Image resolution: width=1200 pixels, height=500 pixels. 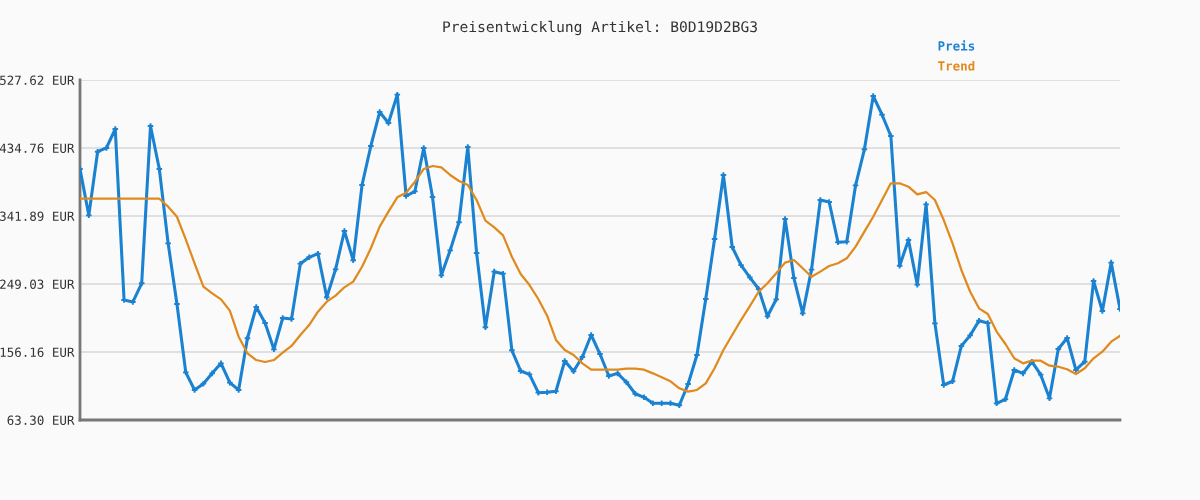 What do you see at coordinates (37, 80) in the screenshot?
I see `y-tick-label: 527.62 EUR` at bounding box center [37, 80].